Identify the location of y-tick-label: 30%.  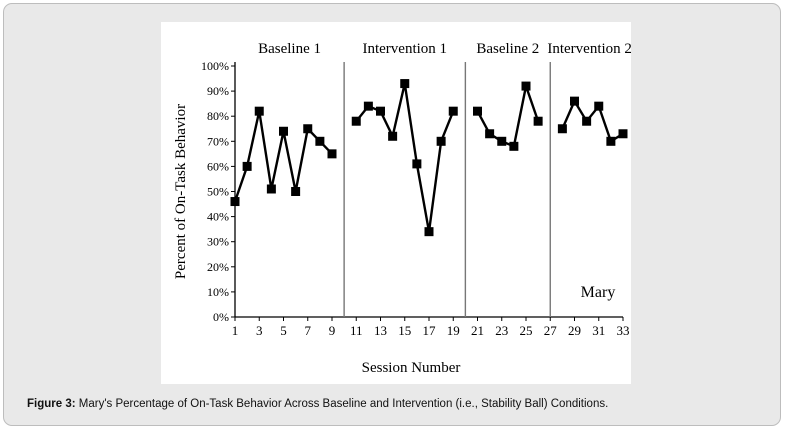
(218, 242).